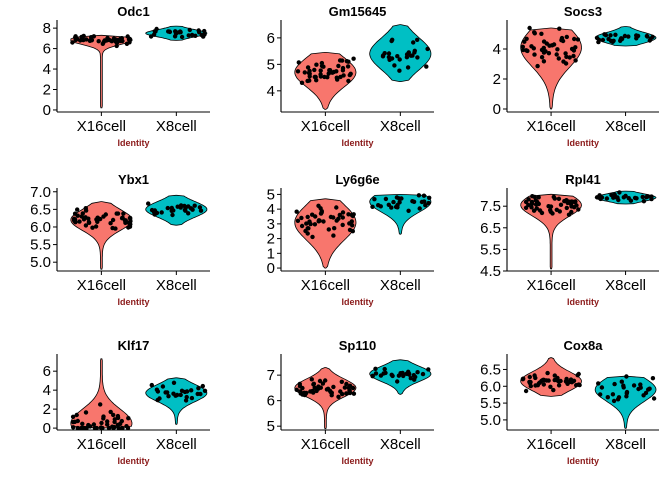 The height and width of the screenshot is (480, 672). What do you see at coordinates (47, 409) in the screenshot?
I see `chart-6-ytick-label: 2` at bounding box center [47, 409].